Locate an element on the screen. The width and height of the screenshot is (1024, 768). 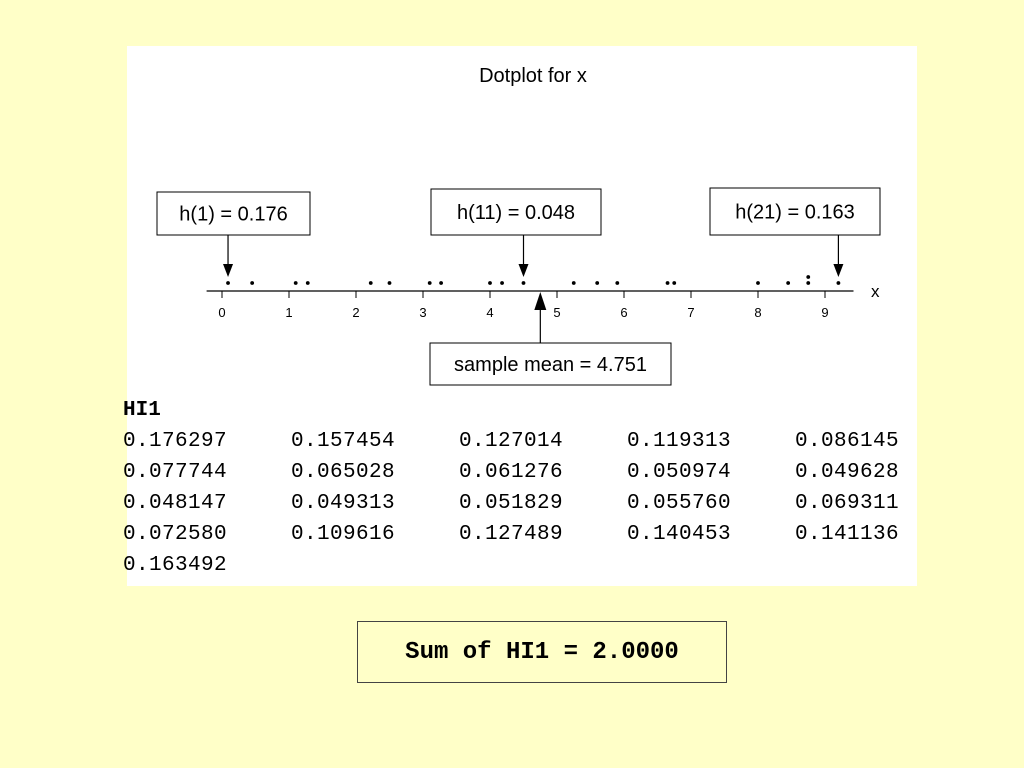
x-tick-label: 1 is located at coordinates (288, 312).